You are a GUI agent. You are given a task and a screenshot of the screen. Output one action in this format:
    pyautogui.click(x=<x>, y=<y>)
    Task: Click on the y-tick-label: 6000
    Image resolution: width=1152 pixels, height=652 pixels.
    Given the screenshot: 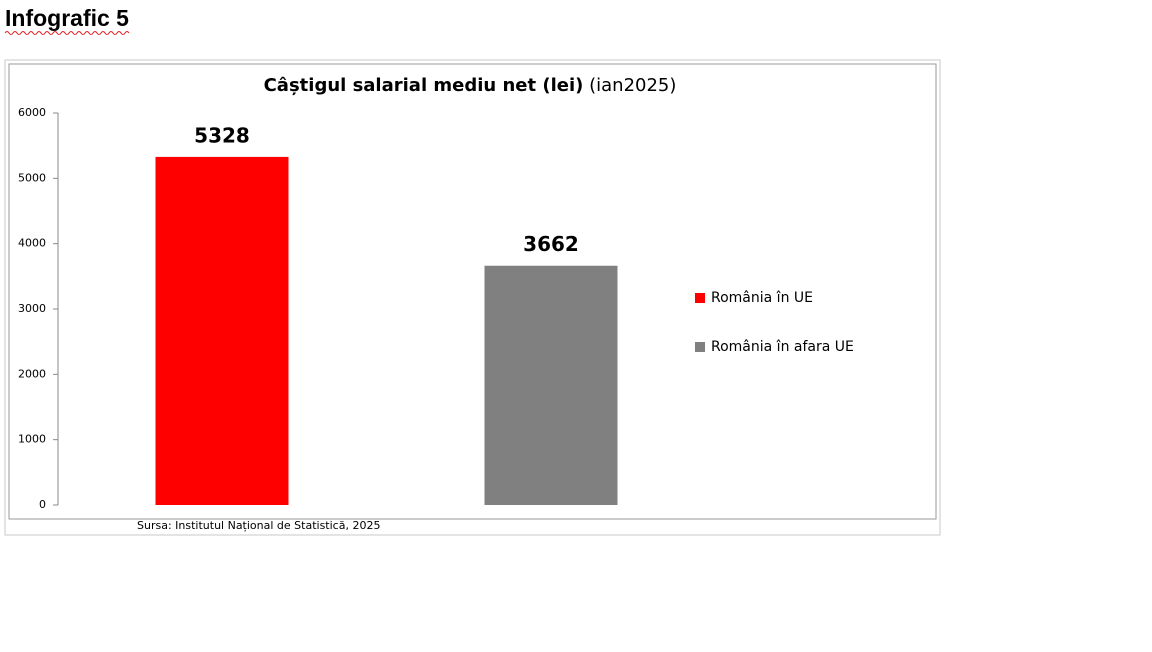 What is the action you would take?
    pyautogui.click(x=32, y=112)
    